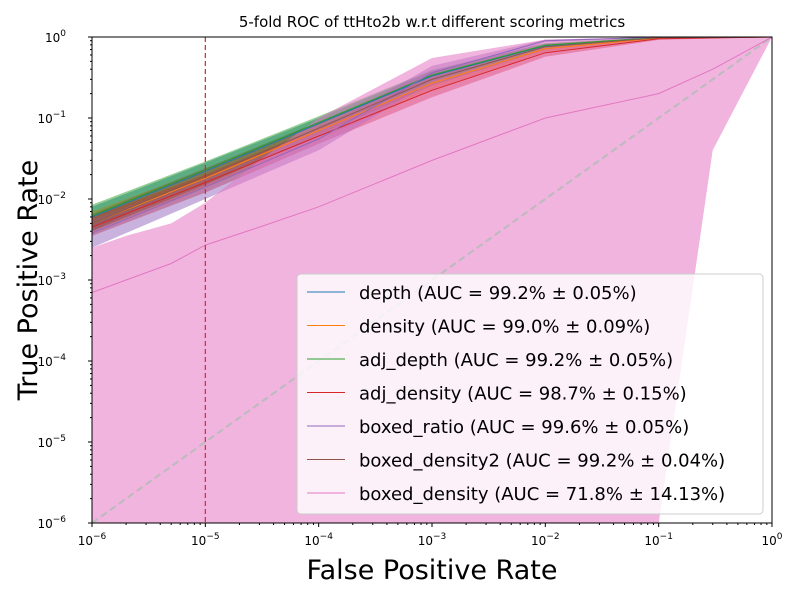 The image size is (800, 600). I want to click on x-tick-label: 10⁰, so click(771, 540).